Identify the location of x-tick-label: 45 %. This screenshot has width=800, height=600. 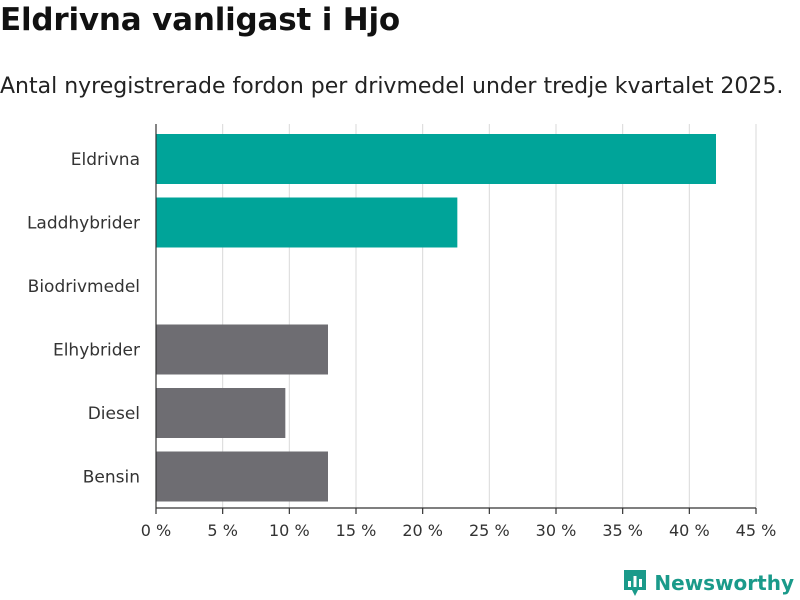
(756, 530).